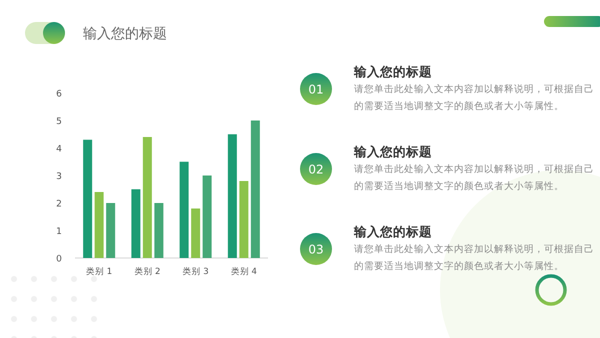  What do you see at coordinates (125, 34) in the screenshot?
I see `chart-title: 输入您的标题` at bounding box center [125, 34].